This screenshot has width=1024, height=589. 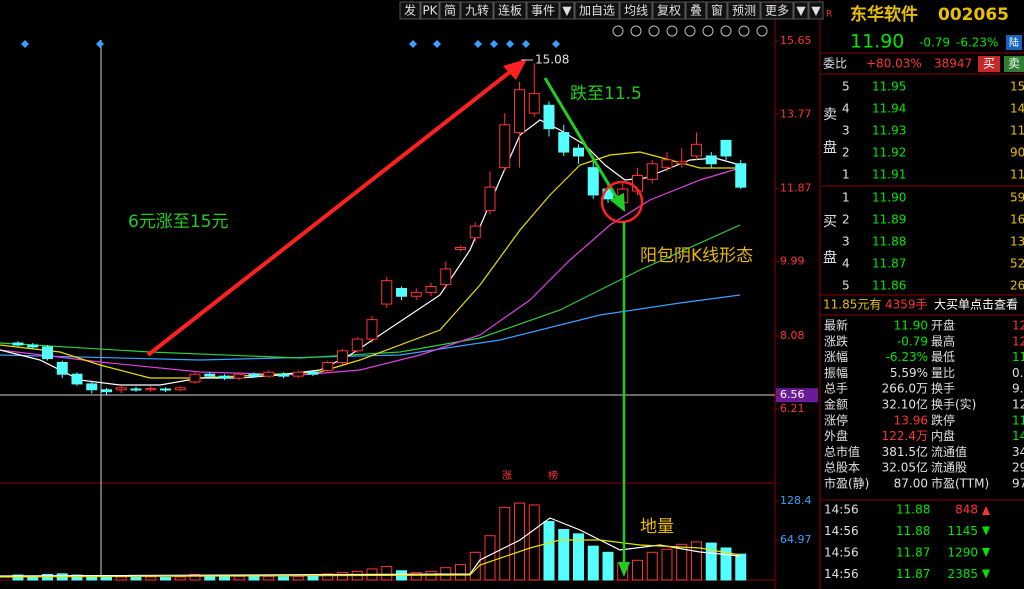 I want to click on arrow-head, so click(x=617, y=202).